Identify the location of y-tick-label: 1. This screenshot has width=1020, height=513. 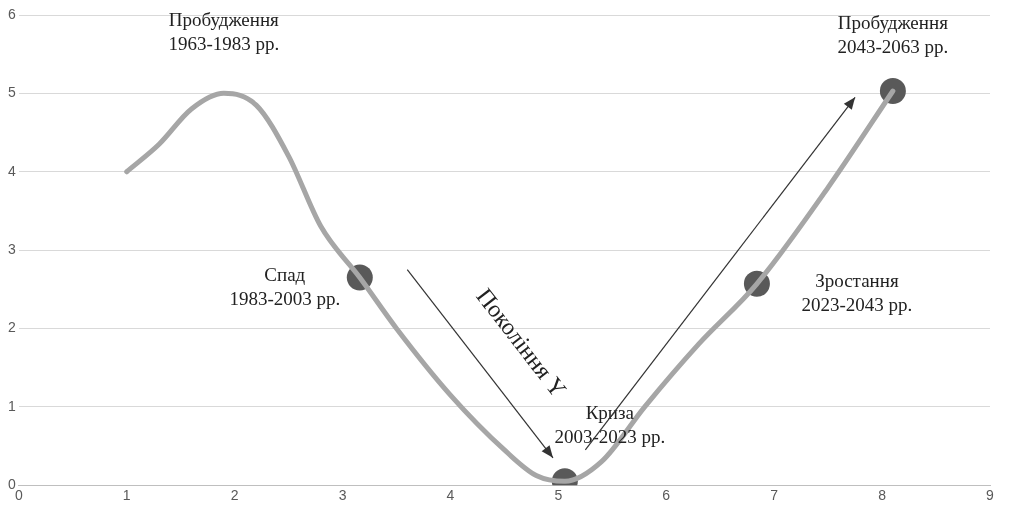
(11, 405).